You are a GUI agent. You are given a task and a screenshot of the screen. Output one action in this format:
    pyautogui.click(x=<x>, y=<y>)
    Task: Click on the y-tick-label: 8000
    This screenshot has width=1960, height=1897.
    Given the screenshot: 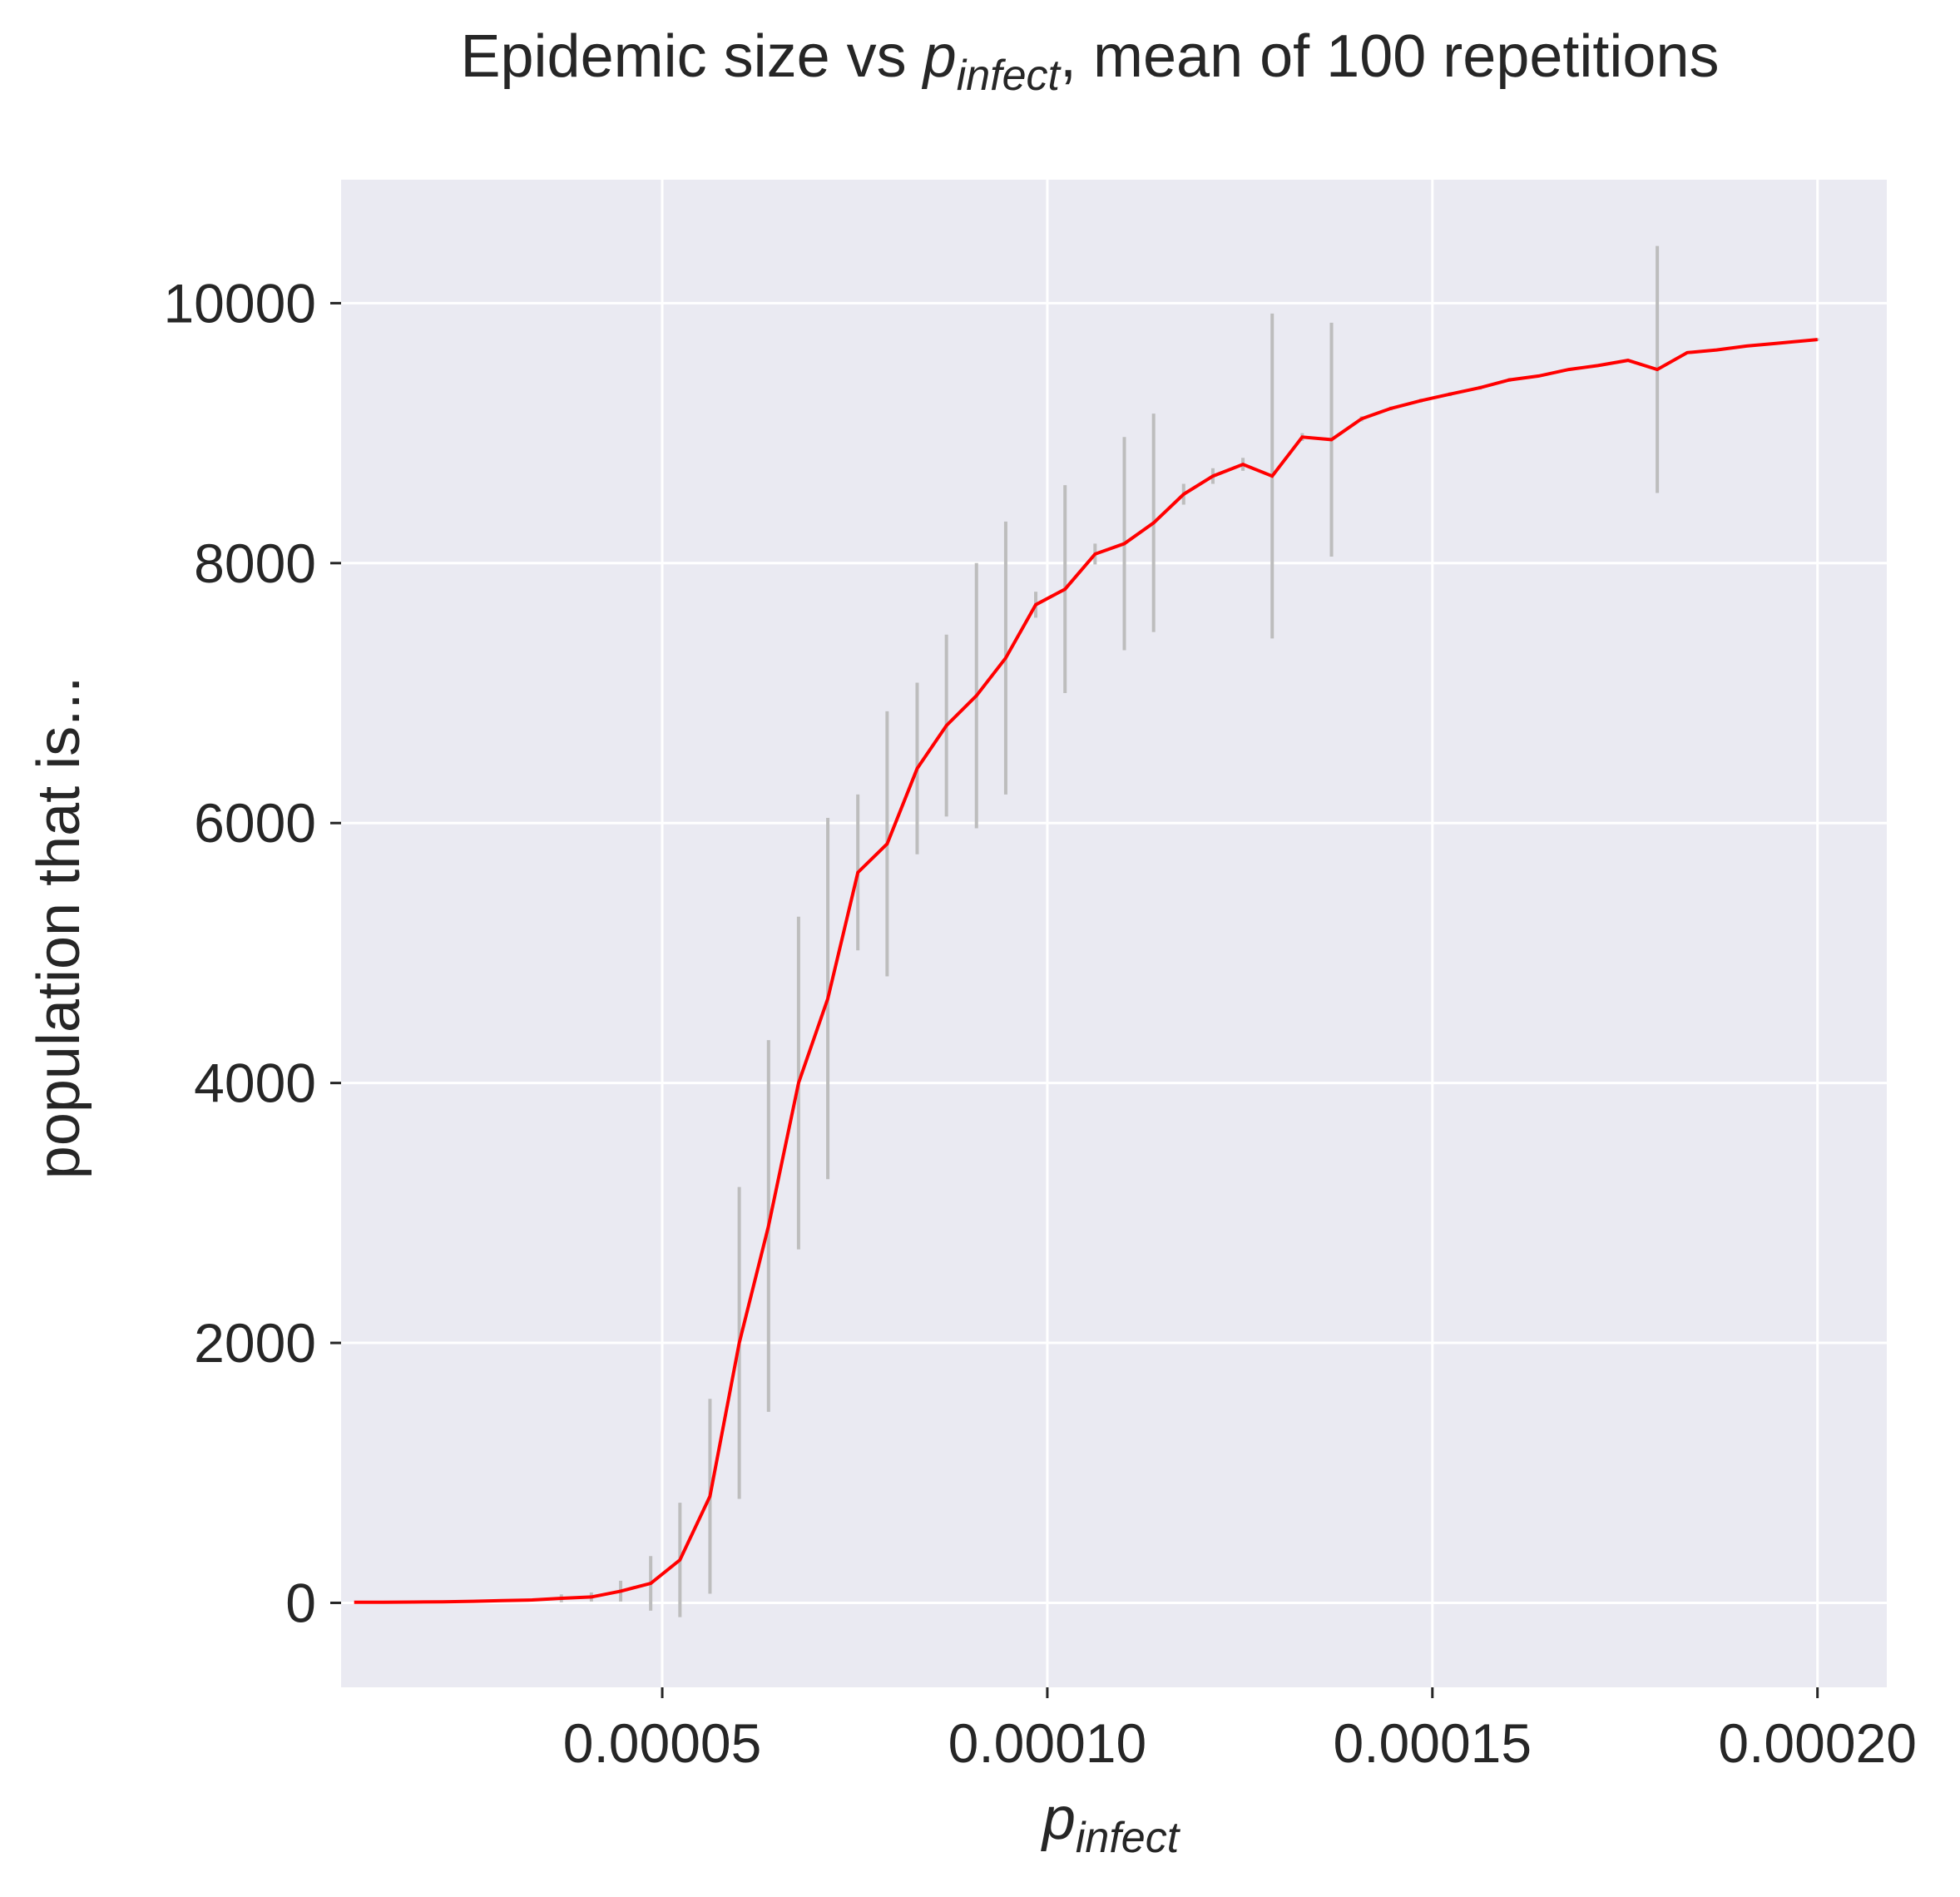 What is the action you would take?
    pyautogui.click(x=255, y=563)
    